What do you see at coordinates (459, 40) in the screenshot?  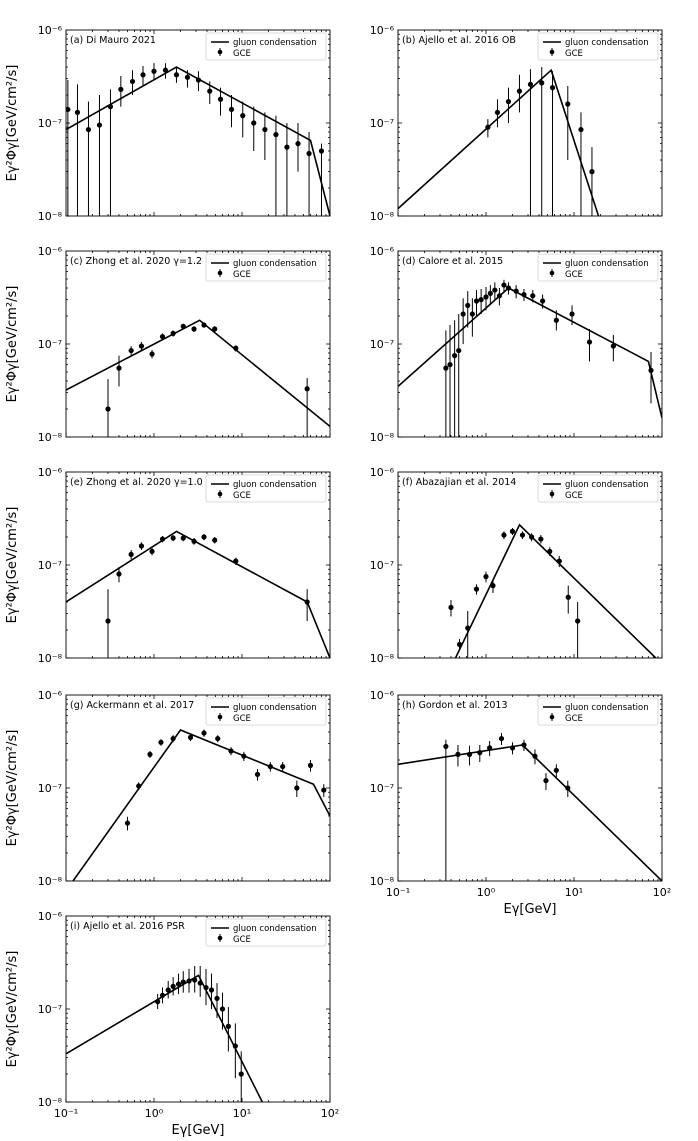 I see `panel-title: (b) Ajello et al. 2016 OB` at bounding box center [459, 40].